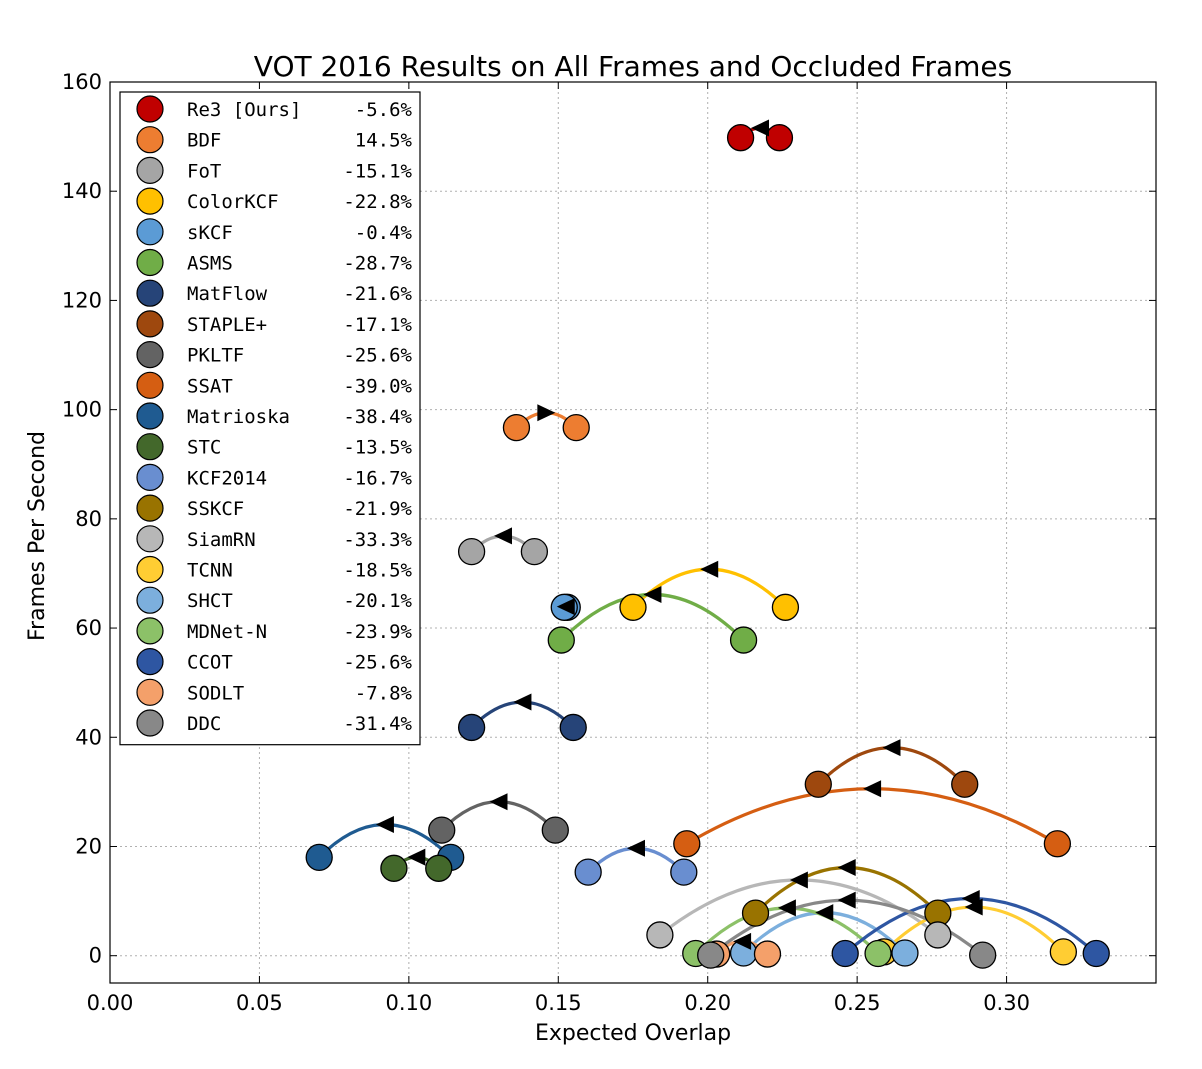 The width and height of the screenshot is (1202, 1069). Describe the element at coordinates (1006, 1003) in the screenshot. I see `x-tick-label: 0.30` at that location.